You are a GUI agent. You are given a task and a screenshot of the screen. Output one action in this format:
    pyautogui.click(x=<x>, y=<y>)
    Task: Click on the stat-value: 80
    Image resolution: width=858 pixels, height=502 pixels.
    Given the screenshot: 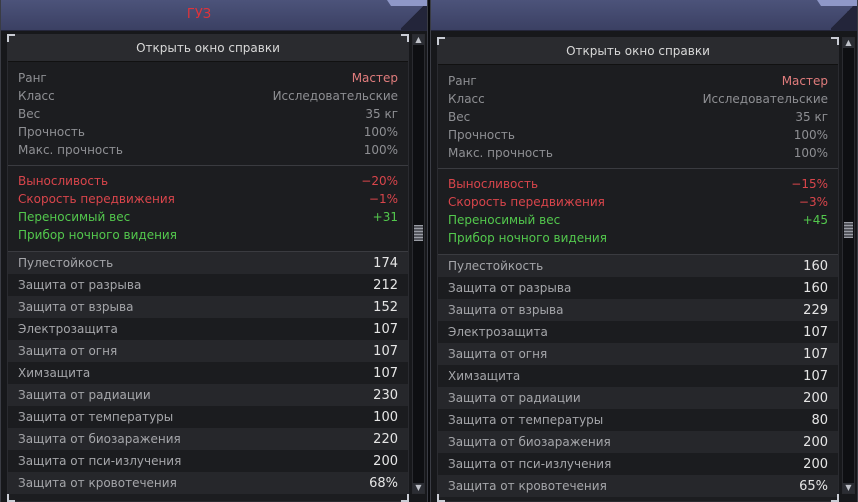 What is the action you would take?
    pyautogui.click(x=819, y=420)
    